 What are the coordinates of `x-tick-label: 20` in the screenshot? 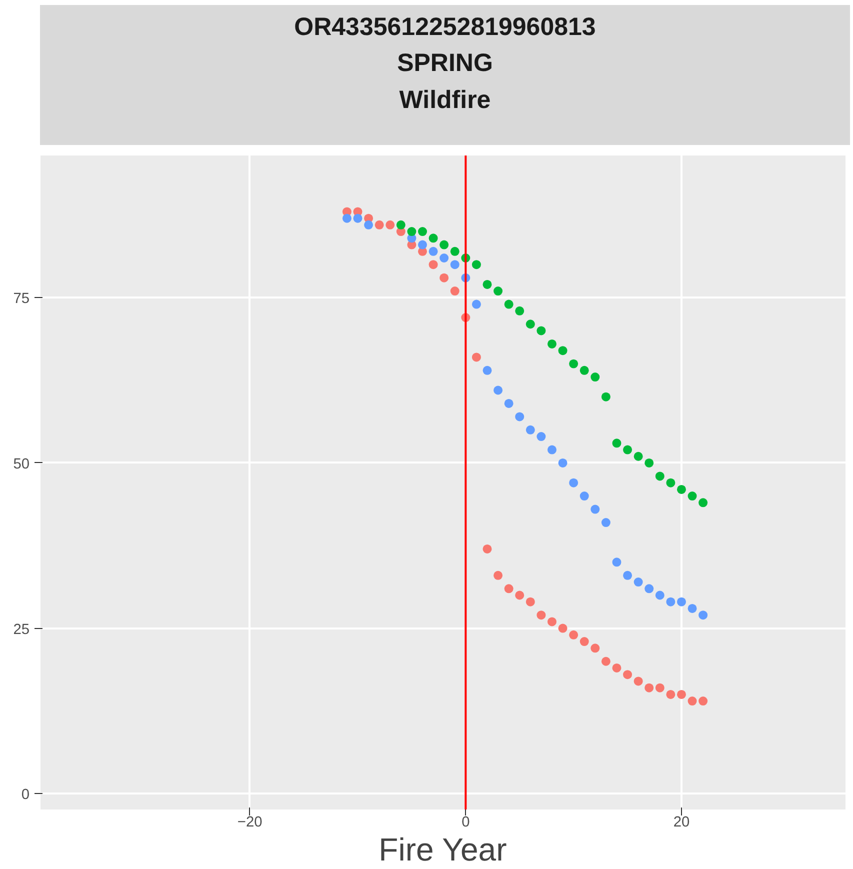 It's located at (681, 822).